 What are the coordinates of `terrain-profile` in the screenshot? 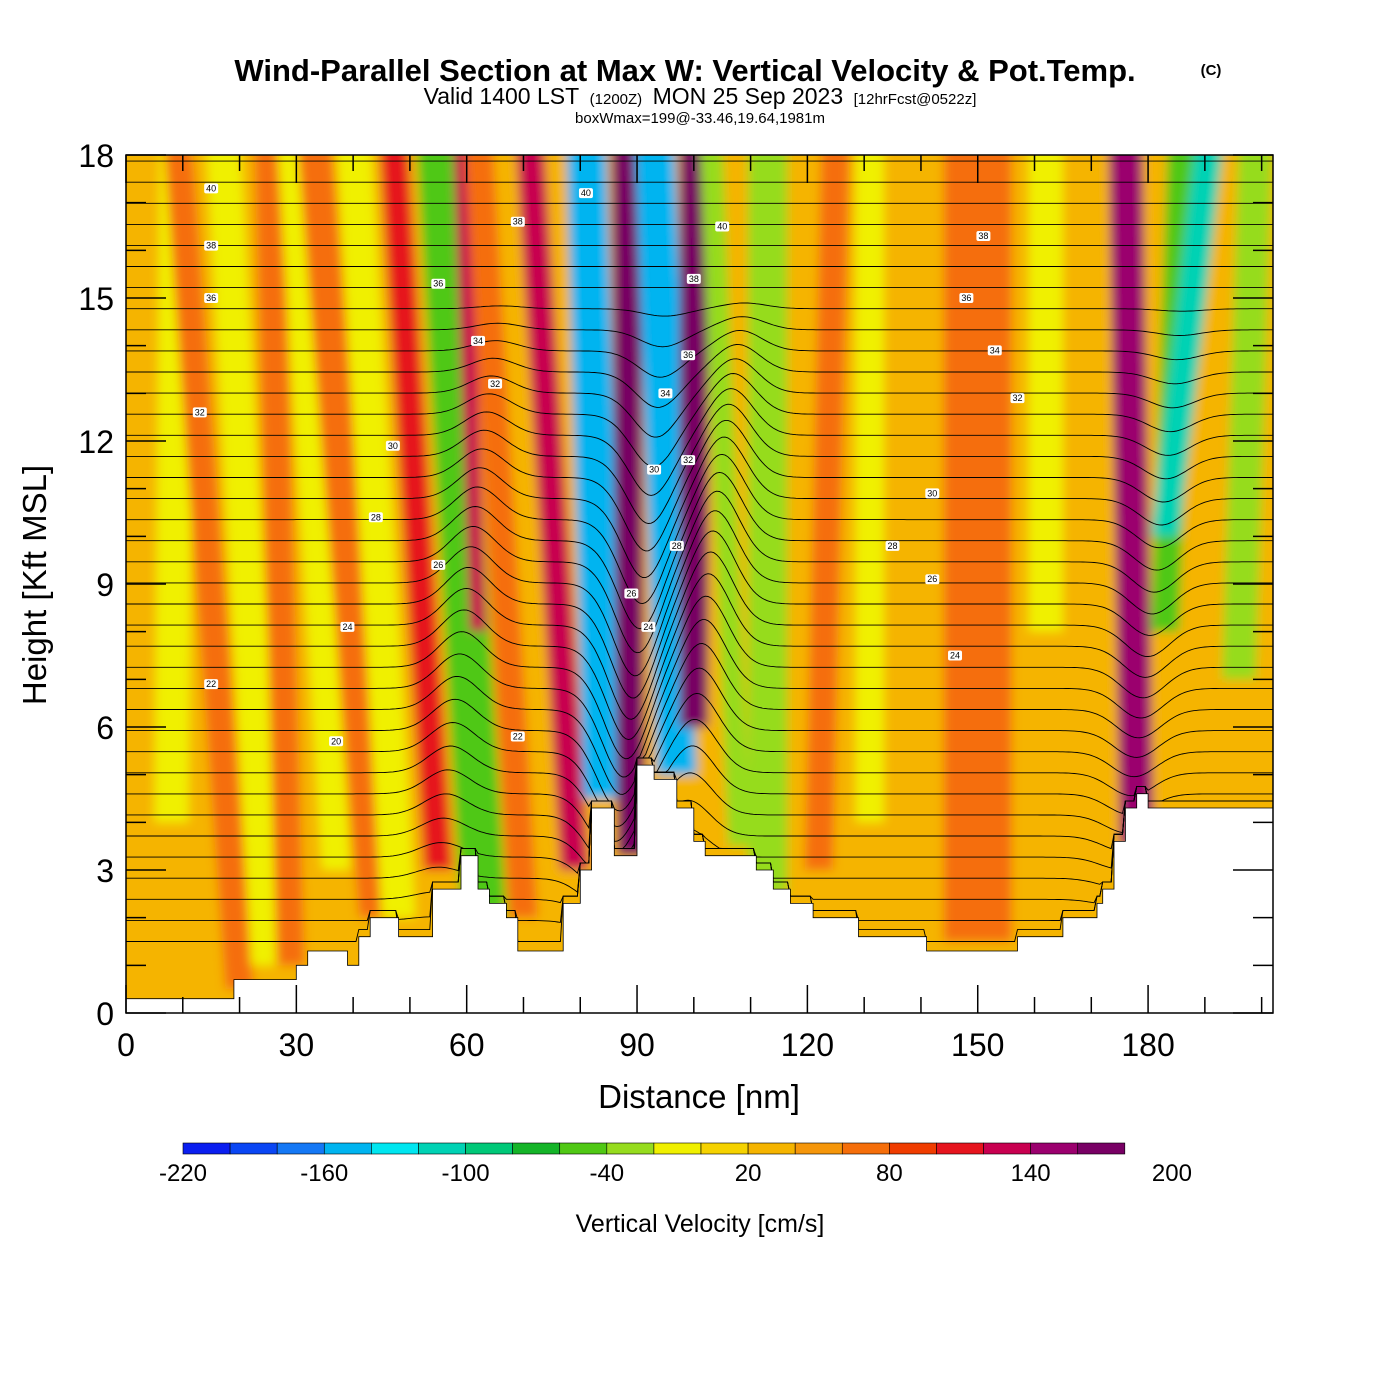 It's located at (699, 888).